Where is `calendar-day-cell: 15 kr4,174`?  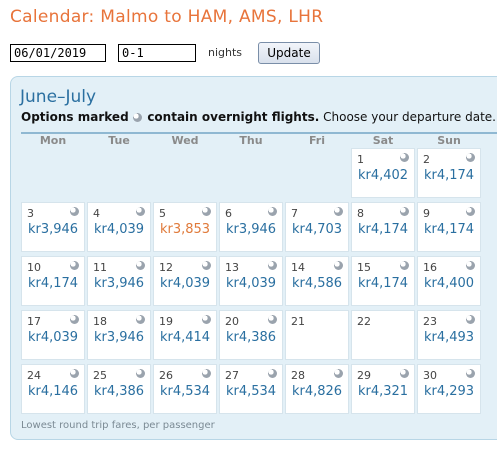 calendar-day-cell: 15 kr4,174 is located at coordinates (383, 281).